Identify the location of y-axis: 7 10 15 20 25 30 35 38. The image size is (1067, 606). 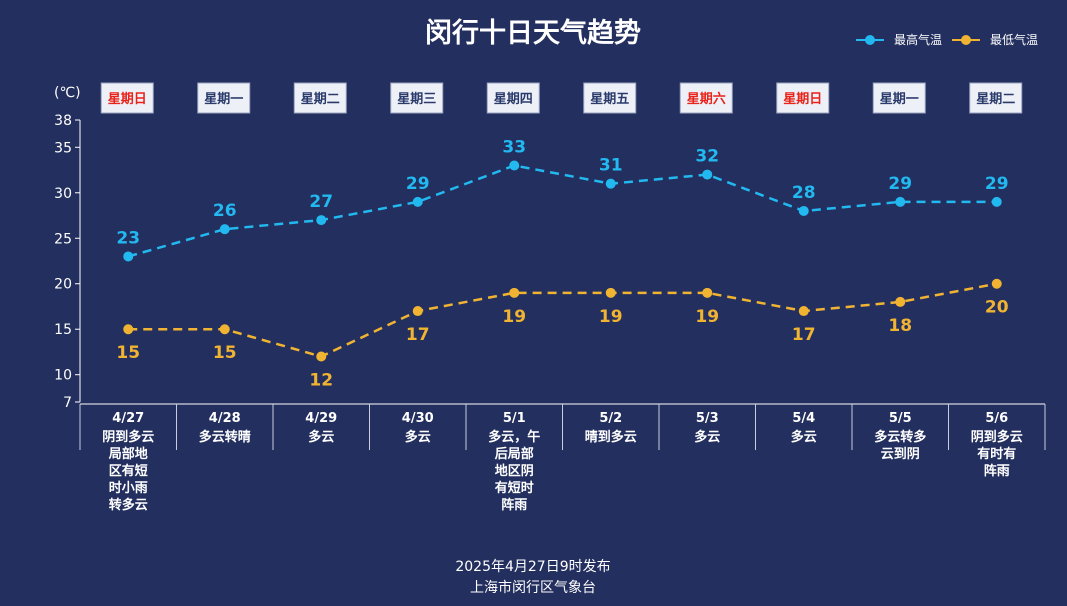
(67, 262).